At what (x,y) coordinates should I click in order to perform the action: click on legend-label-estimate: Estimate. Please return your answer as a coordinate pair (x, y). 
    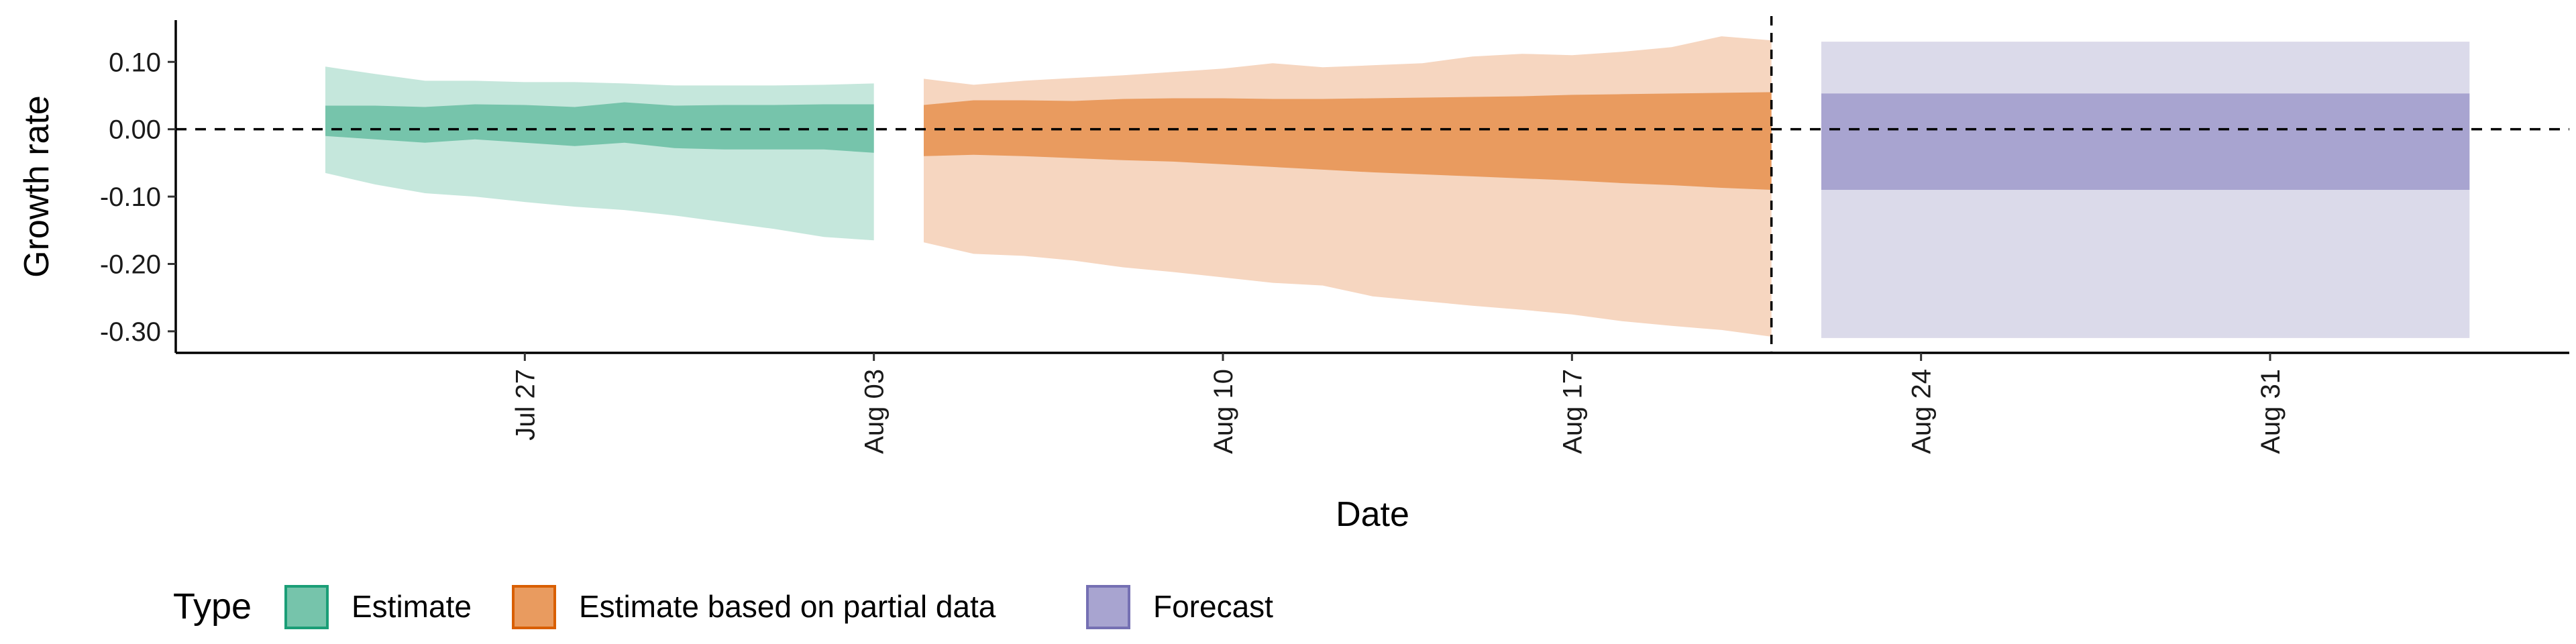
    Looking at the image, I should click on (412, 606).